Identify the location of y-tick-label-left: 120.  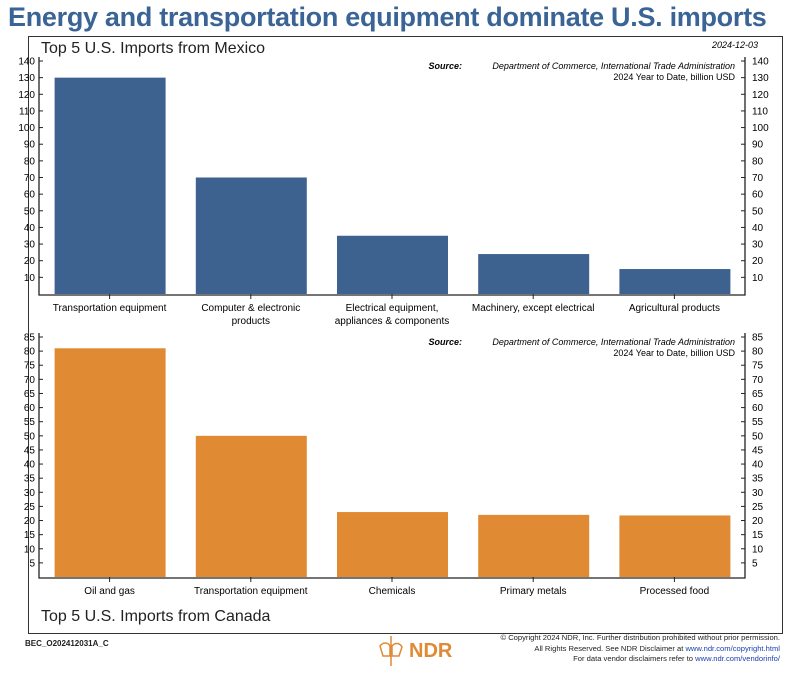
(26, 95).